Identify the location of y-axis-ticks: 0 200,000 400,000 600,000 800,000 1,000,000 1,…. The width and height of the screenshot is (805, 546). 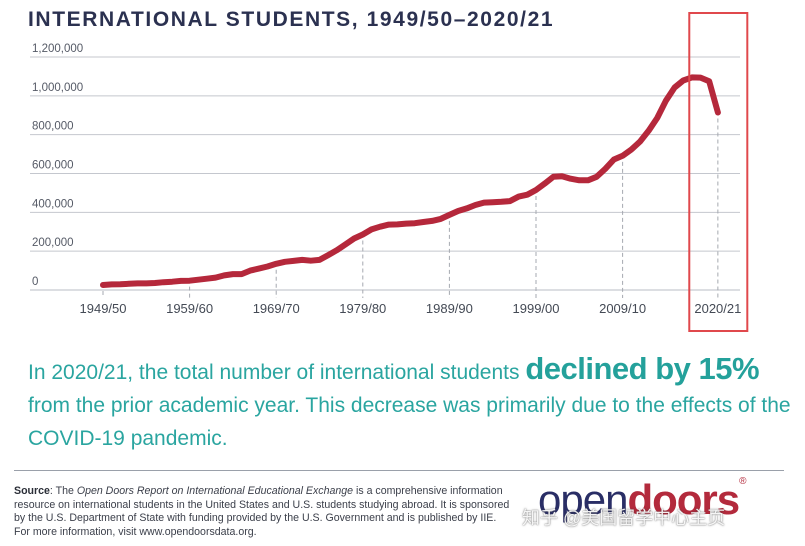
(57, 165).